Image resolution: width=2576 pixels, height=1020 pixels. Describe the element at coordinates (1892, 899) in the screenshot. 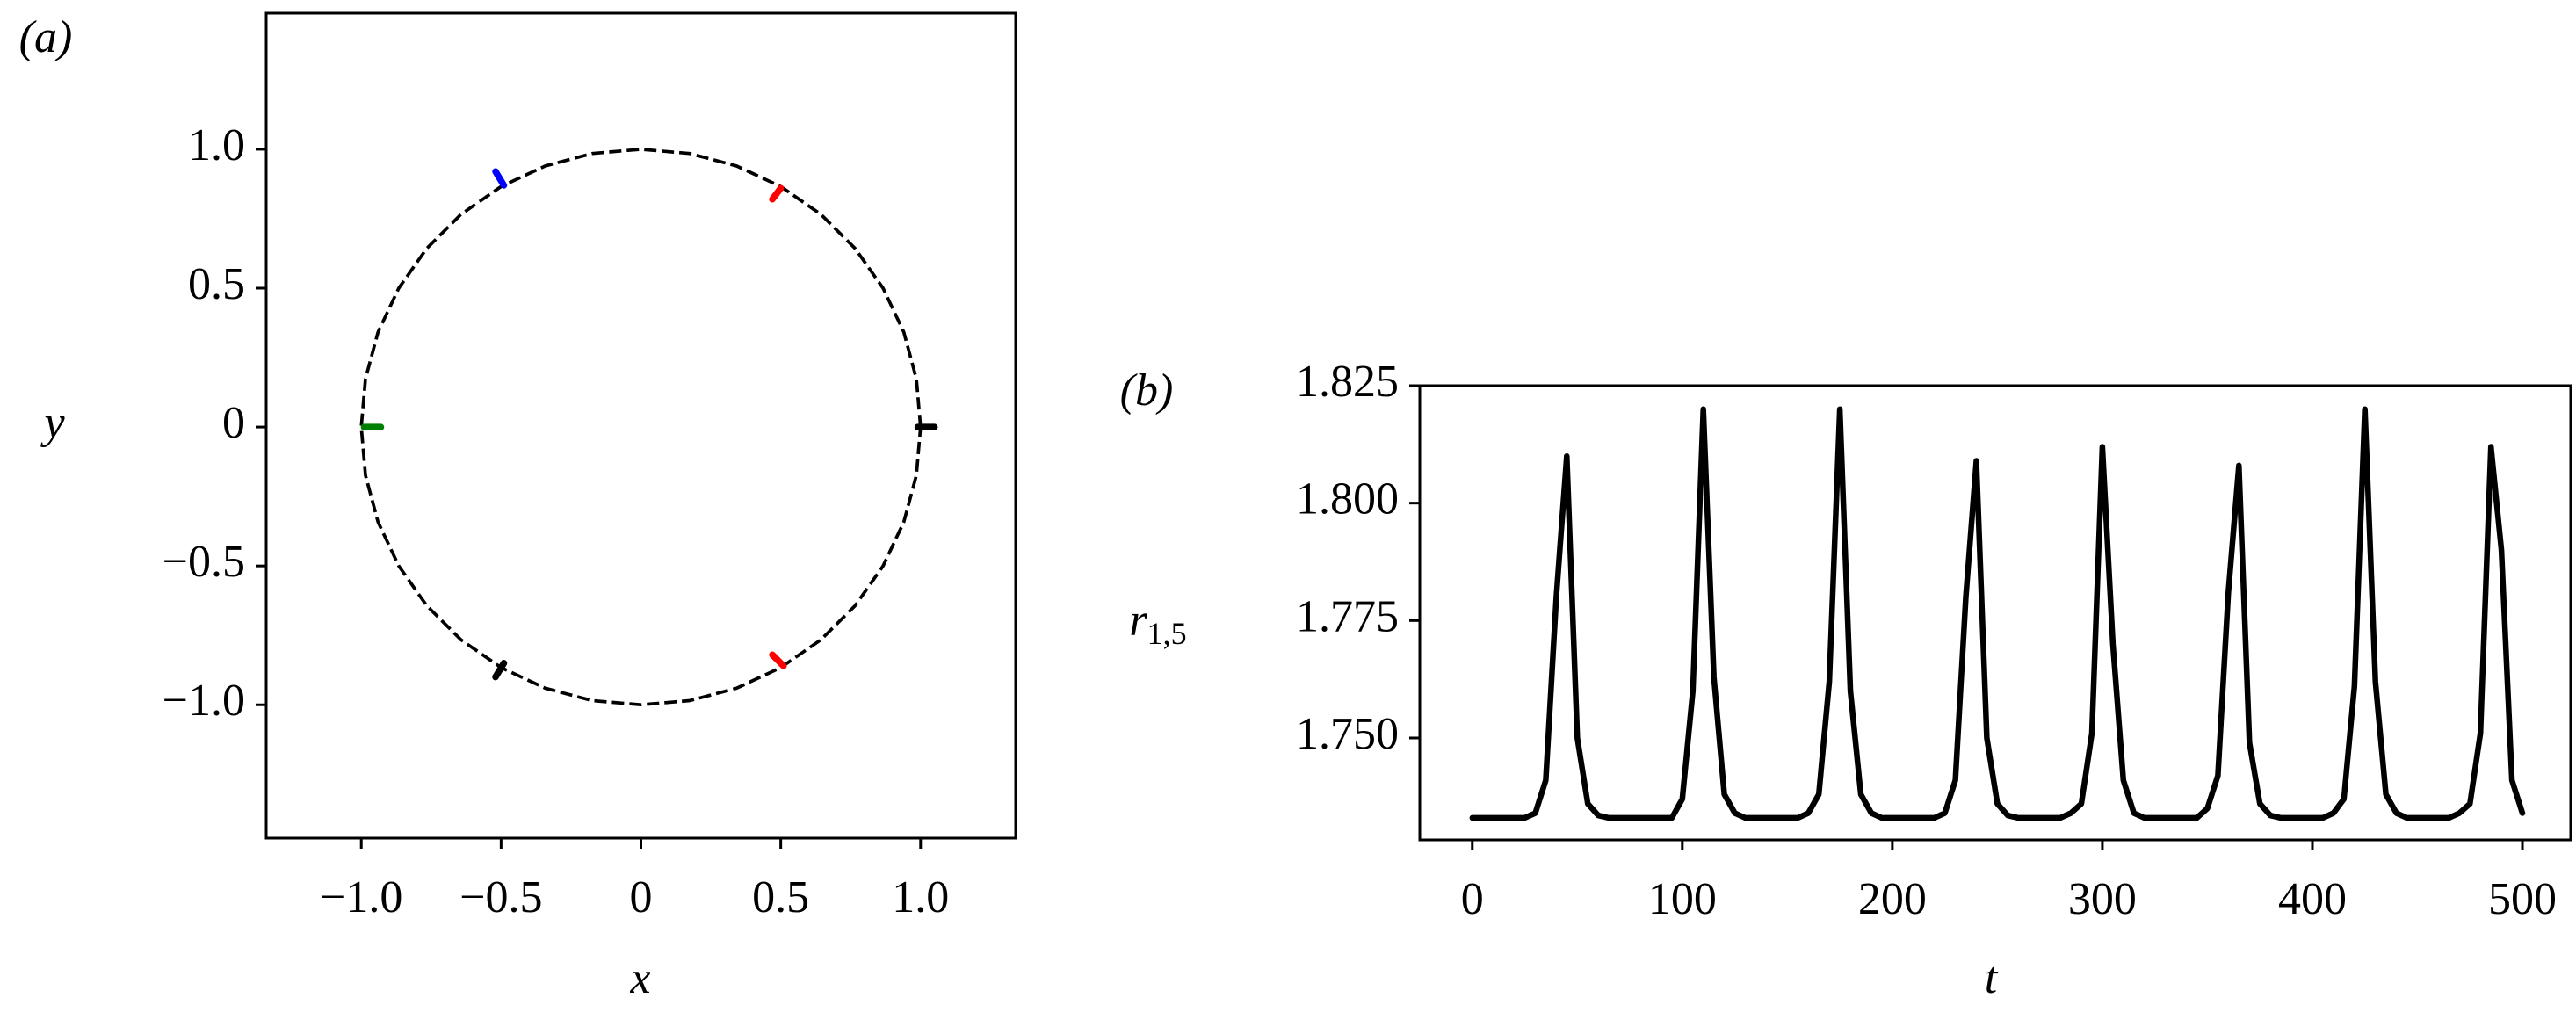

I see `x-tick-label: 200` at that location.